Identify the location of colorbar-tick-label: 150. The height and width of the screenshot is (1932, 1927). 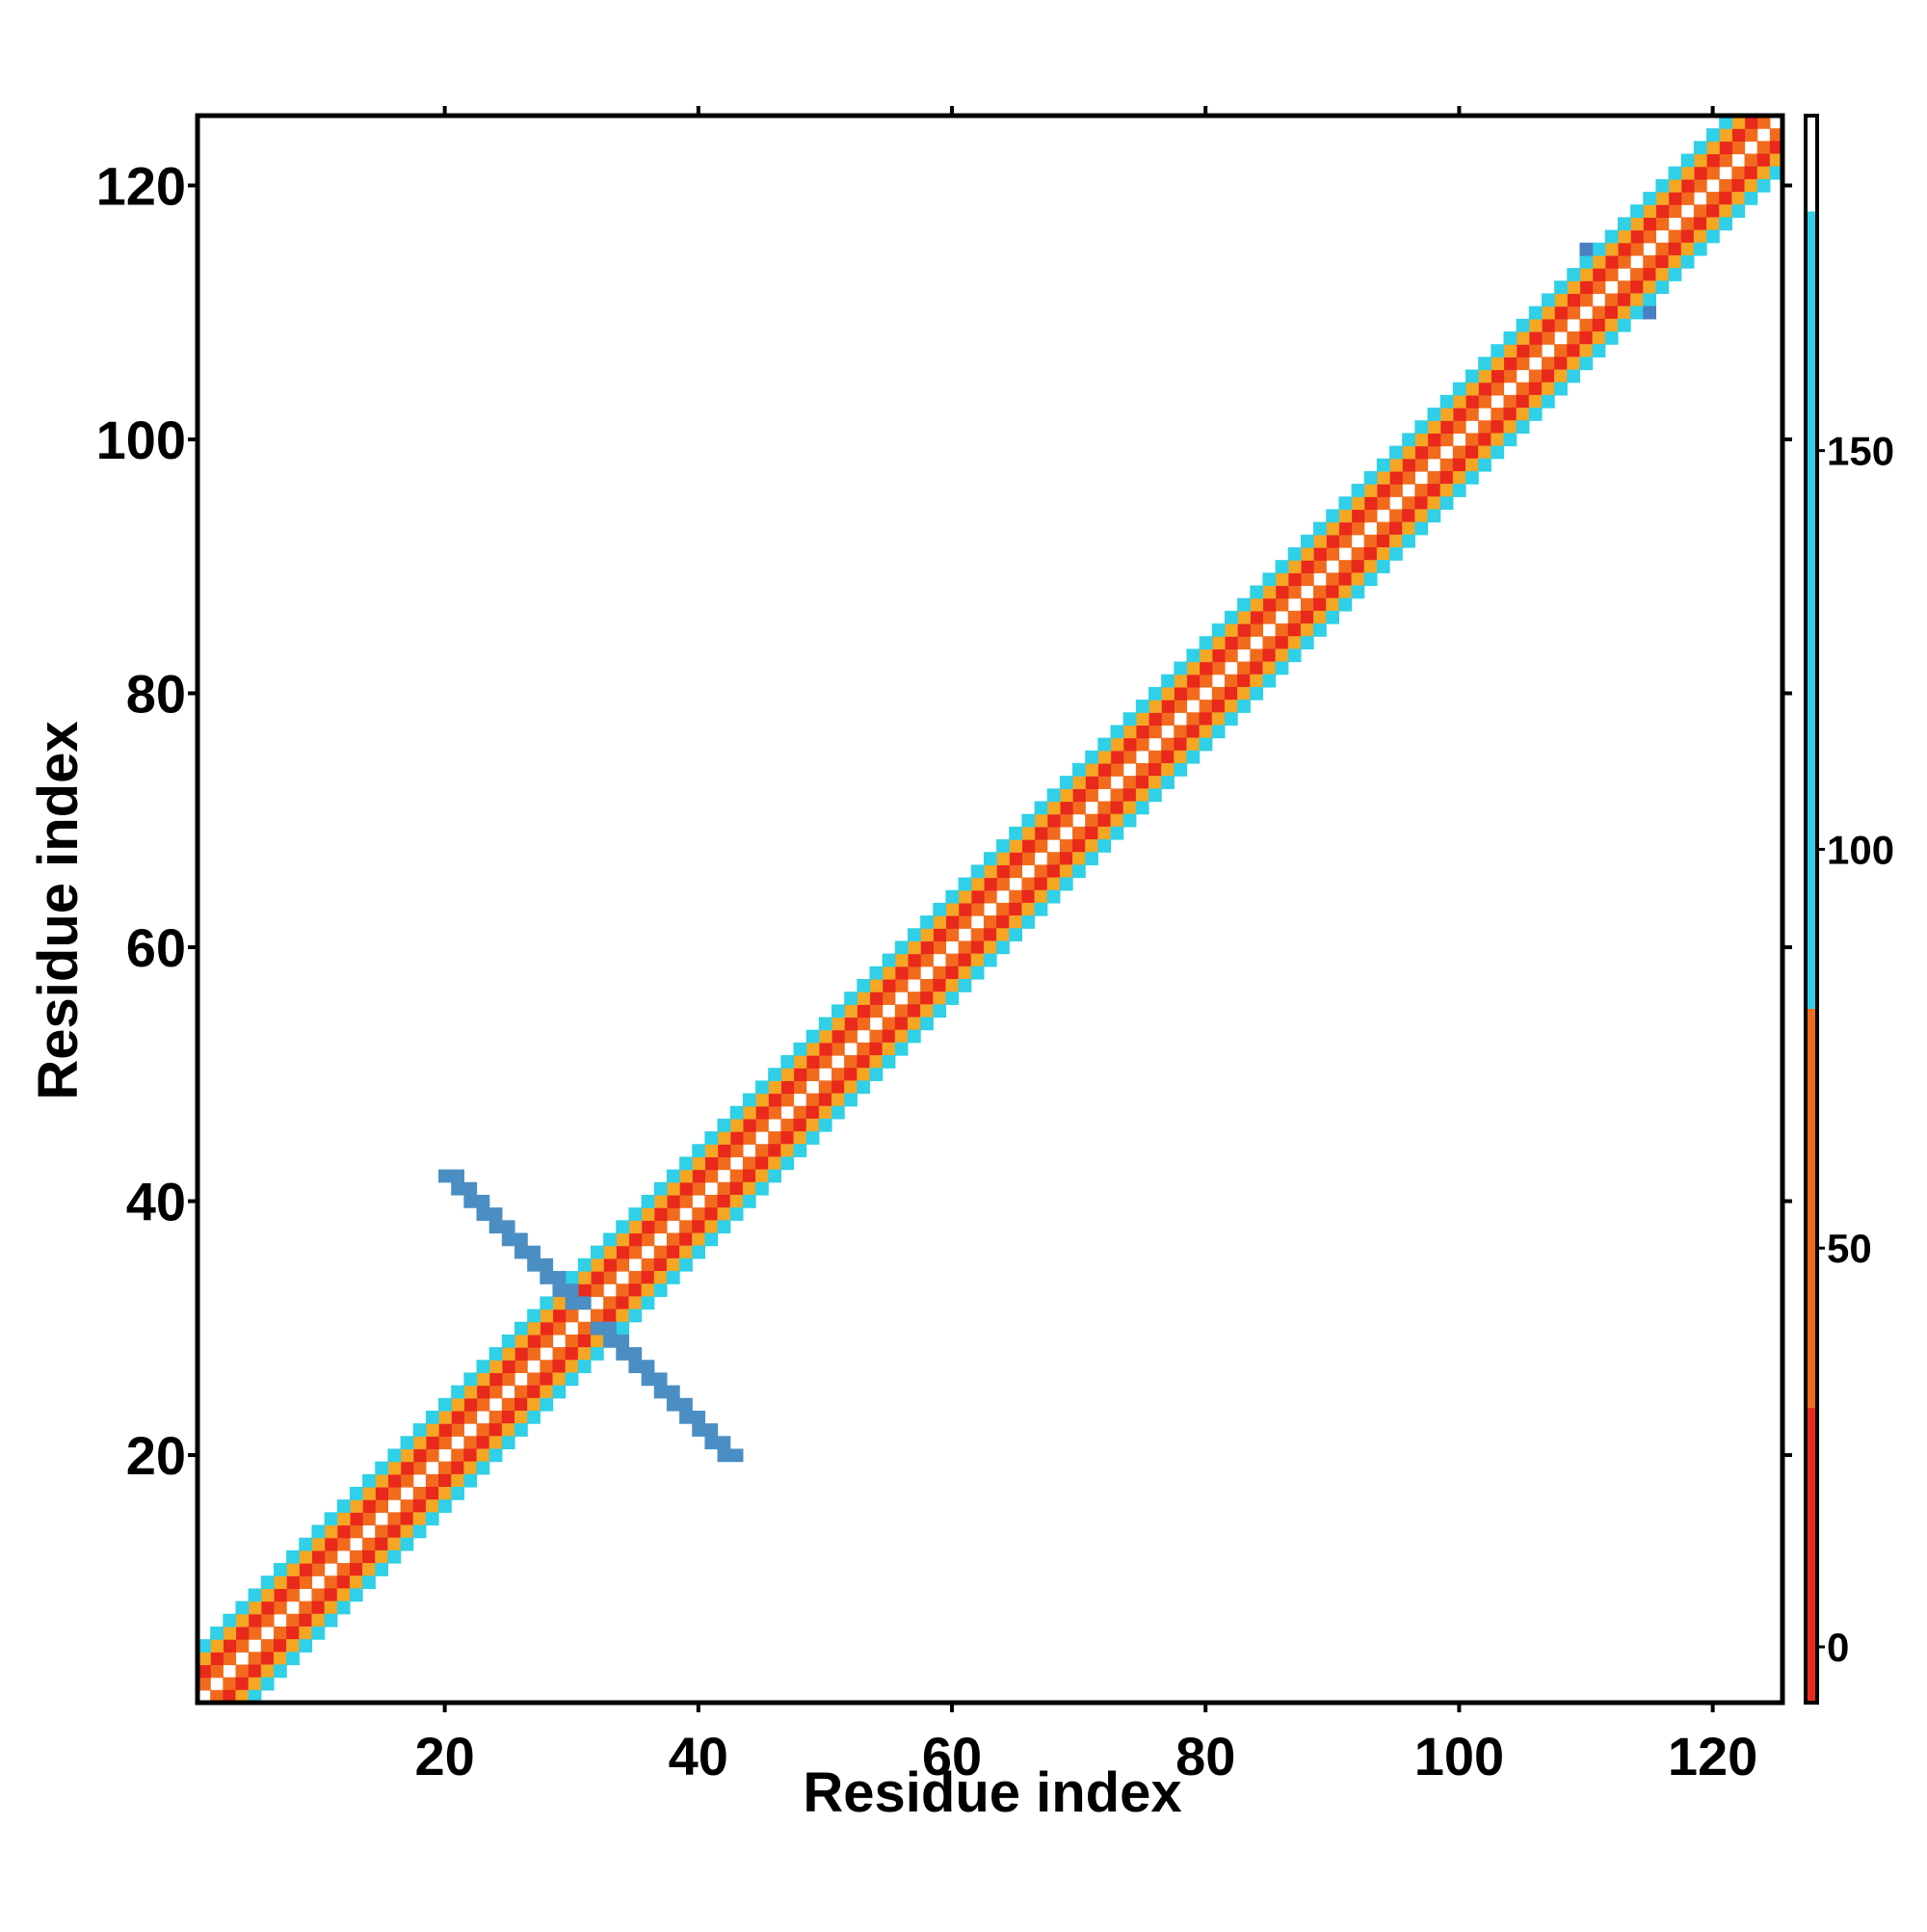
(1861, 451).